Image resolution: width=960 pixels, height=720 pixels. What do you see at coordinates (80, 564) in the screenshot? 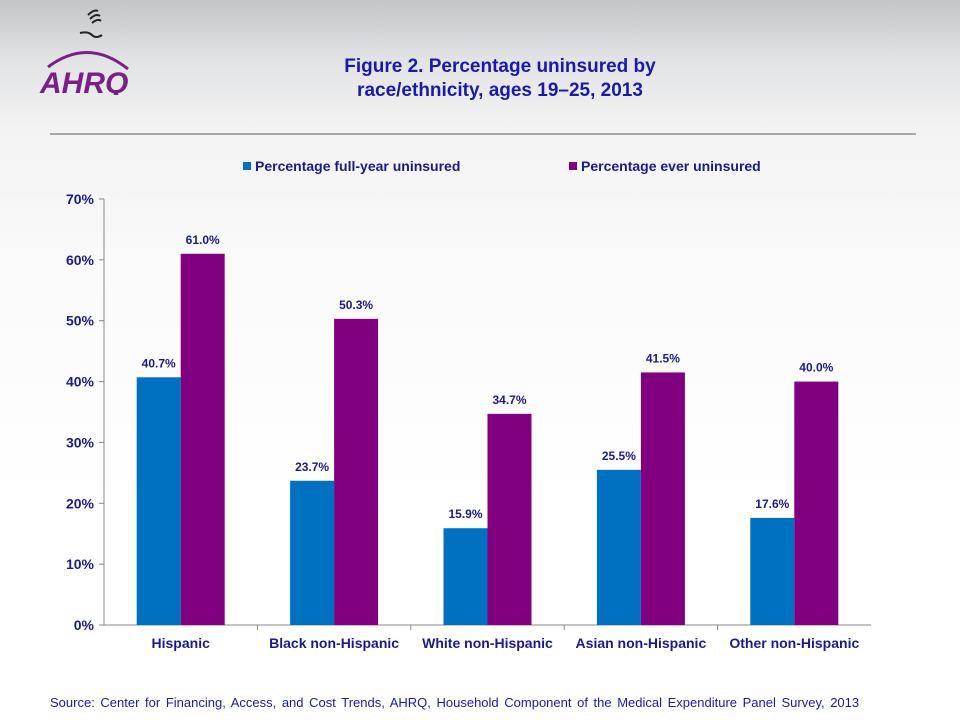
I see `y-tick-label: 10%` at bounding box center [80, 564].